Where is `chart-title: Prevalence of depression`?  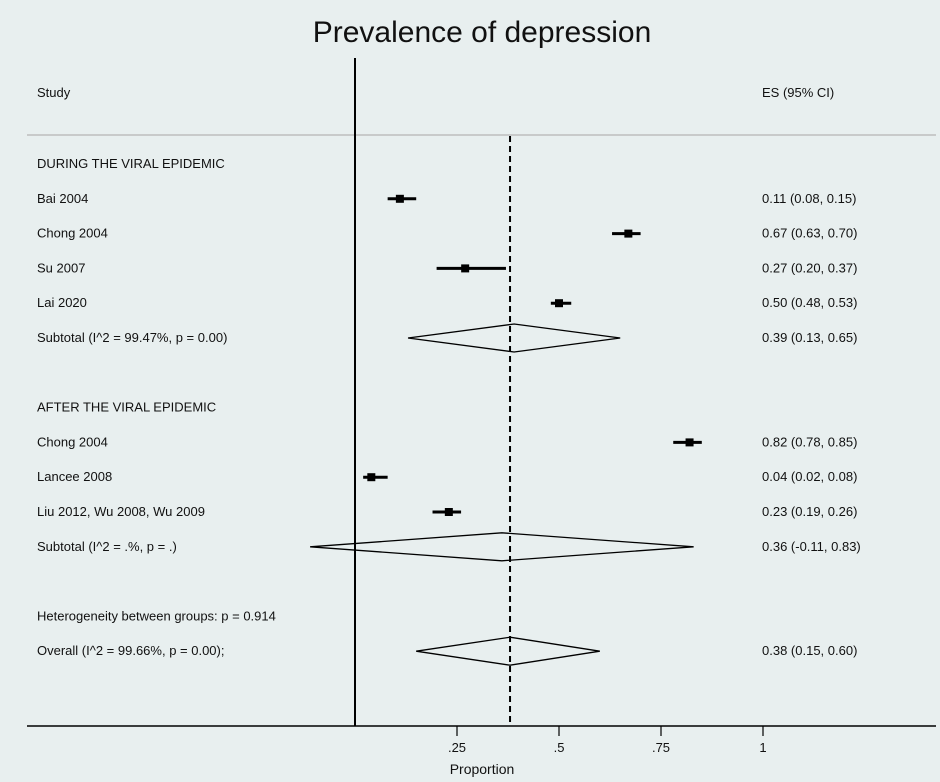 chart-title: Prevalence of depression is located at coordinates (482, 32).